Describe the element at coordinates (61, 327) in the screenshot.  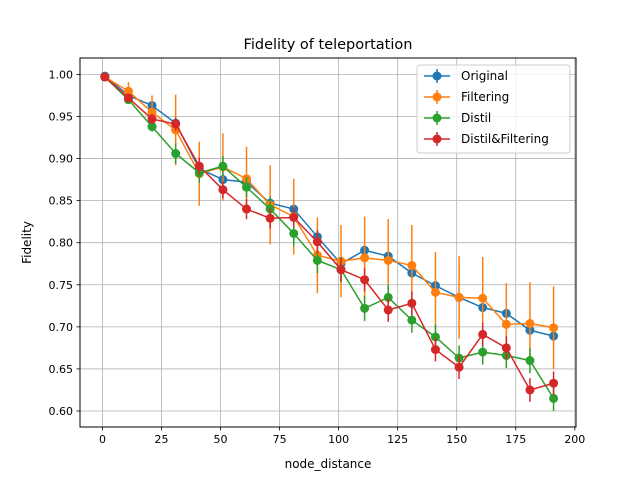
I see `y-tick-label: 0.70` at that location.